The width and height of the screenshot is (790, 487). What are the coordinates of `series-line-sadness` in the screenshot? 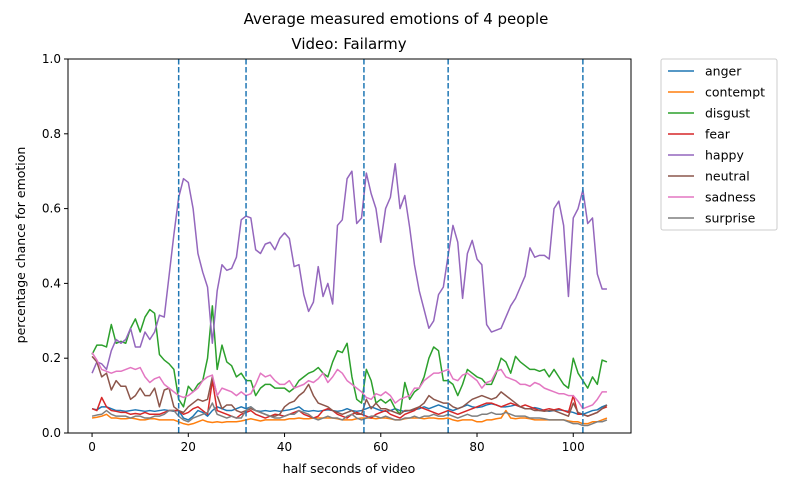 It's located at (349, 381).